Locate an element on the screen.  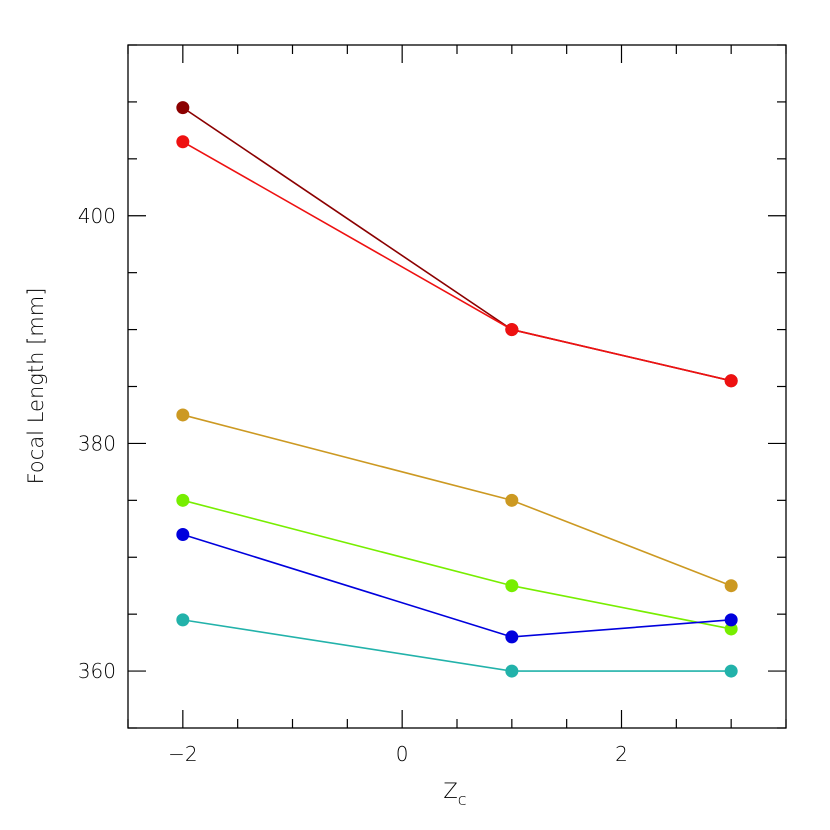
x-tick-label: 0 is located at coordinates (402, 754).